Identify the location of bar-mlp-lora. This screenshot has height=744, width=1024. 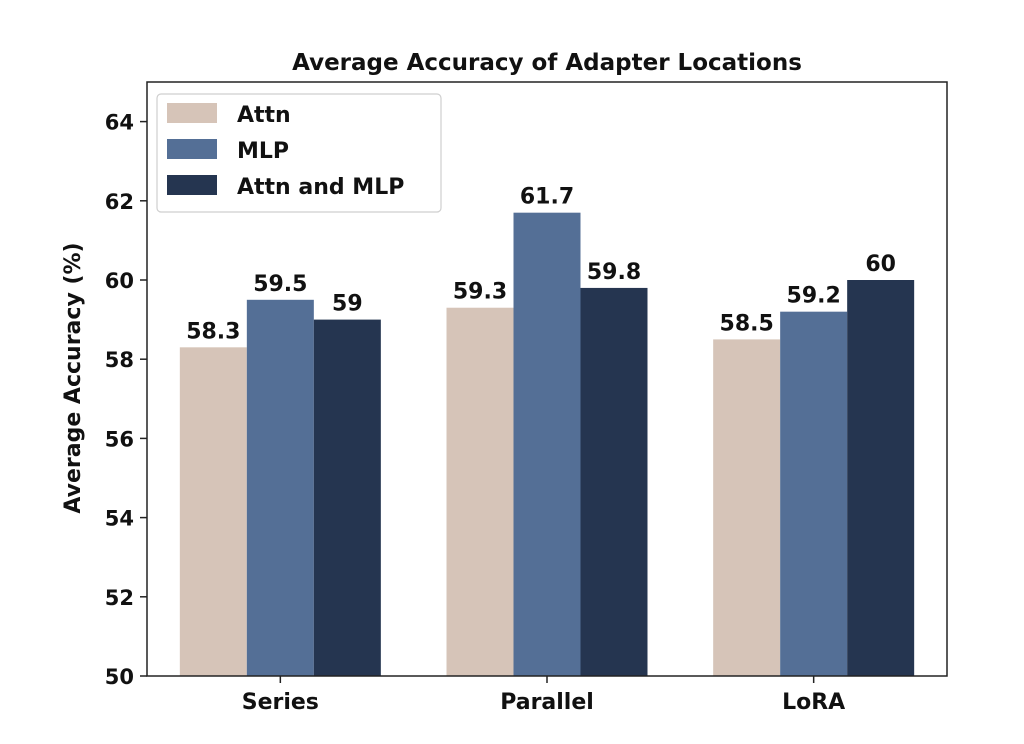
(814, 493).